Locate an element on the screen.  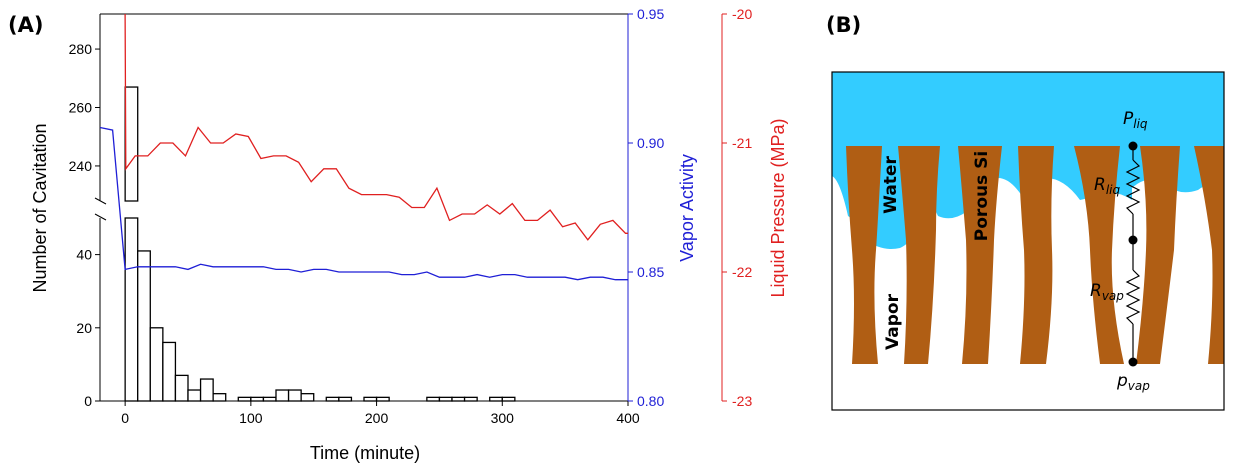
left-tick-label: 20 is located at coordinates (84, 328).